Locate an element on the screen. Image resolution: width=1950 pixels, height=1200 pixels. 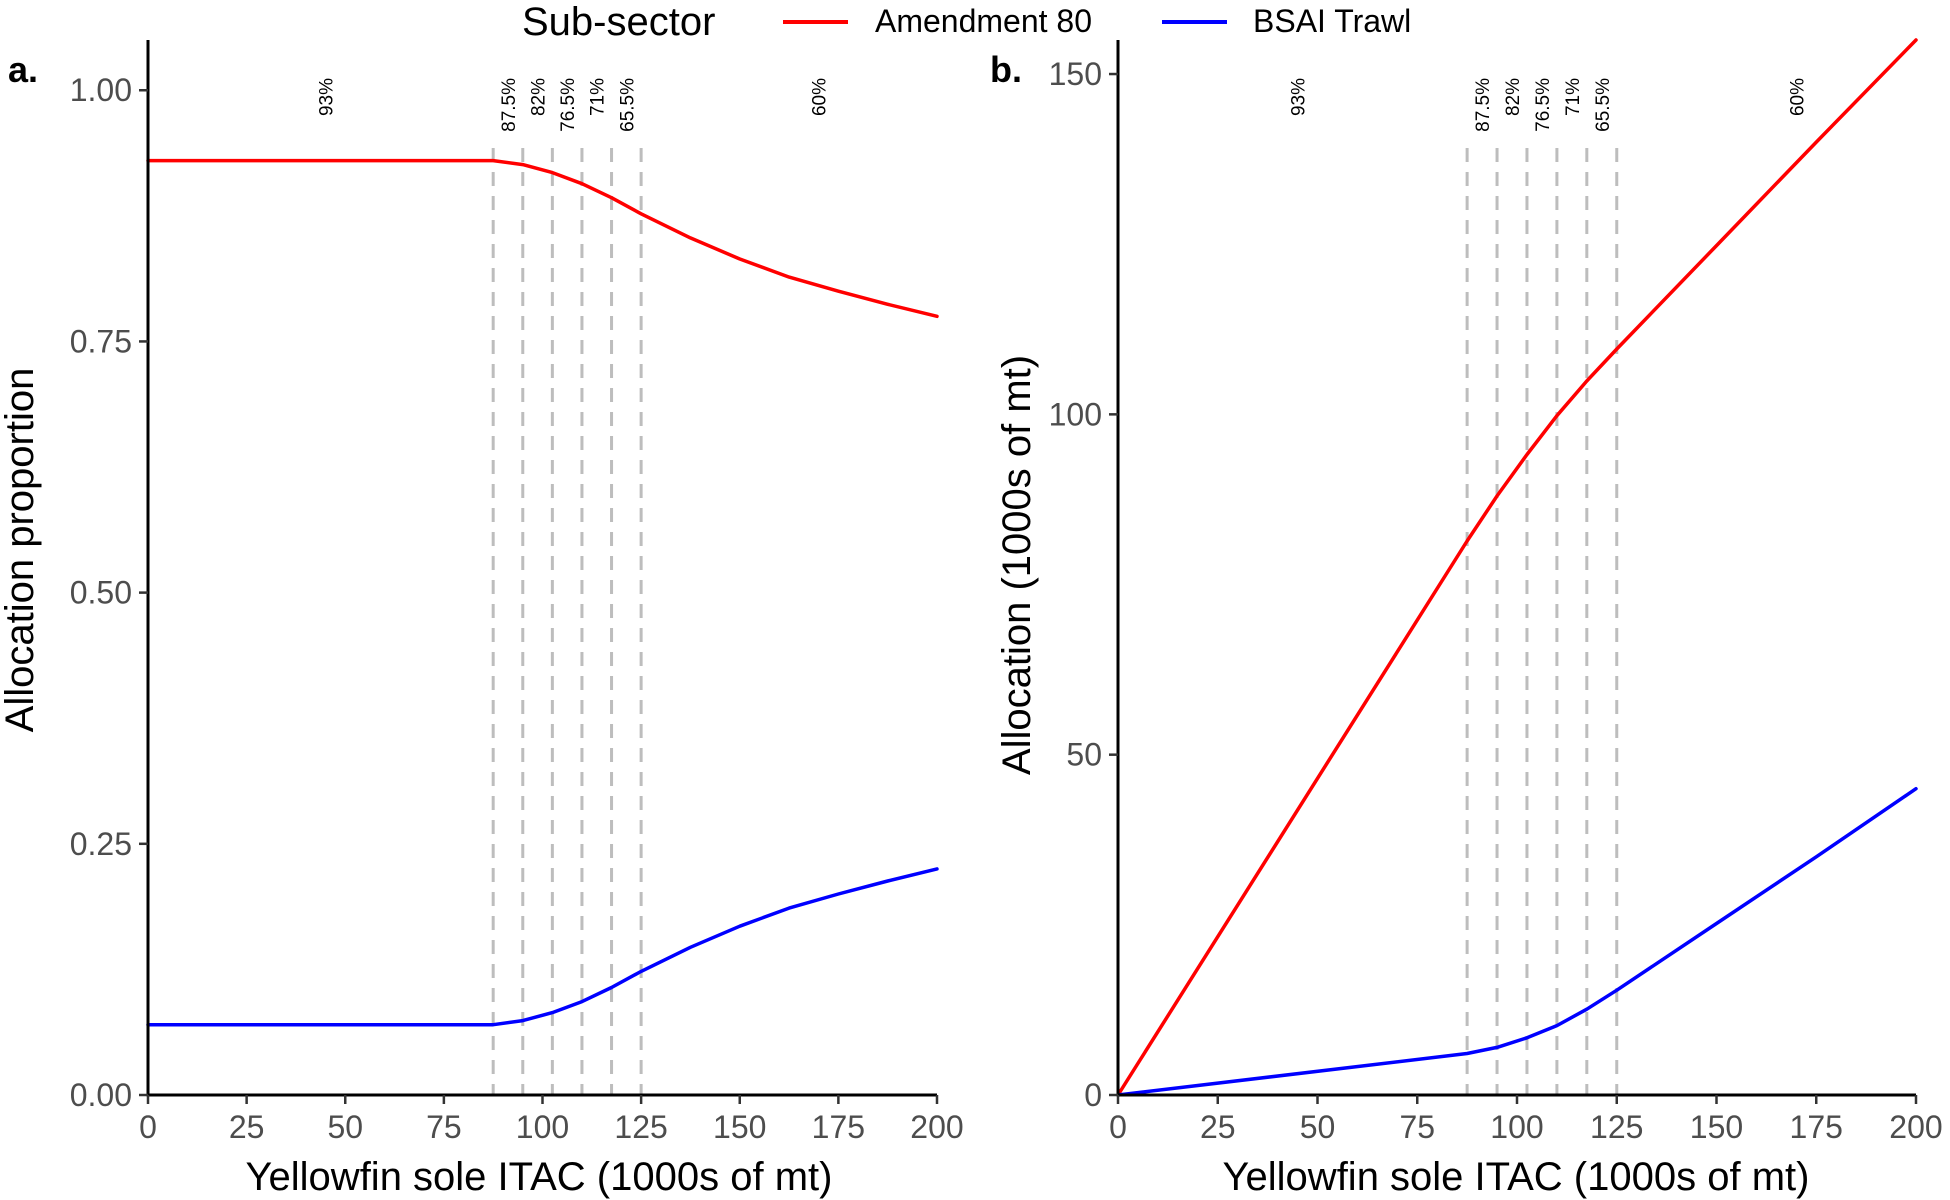
regime-label-b-71: 71% is located at coordinates (1573, 97).